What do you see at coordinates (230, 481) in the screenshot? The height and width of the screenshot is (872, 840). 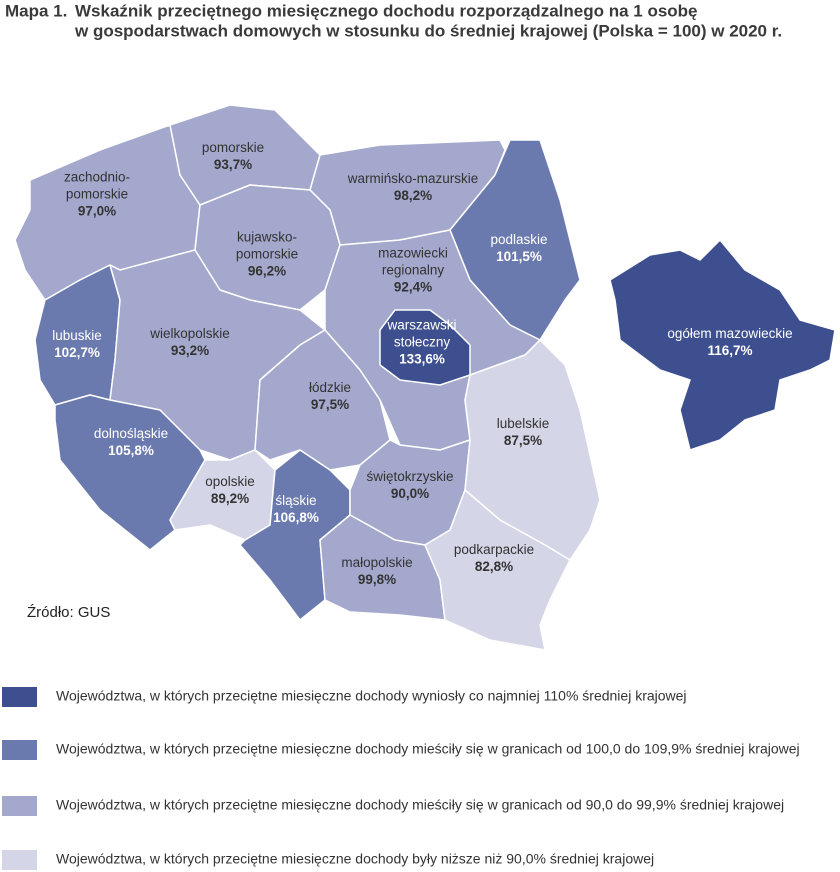 I see `region-name: opolskie` at bounding box center [230, 481].